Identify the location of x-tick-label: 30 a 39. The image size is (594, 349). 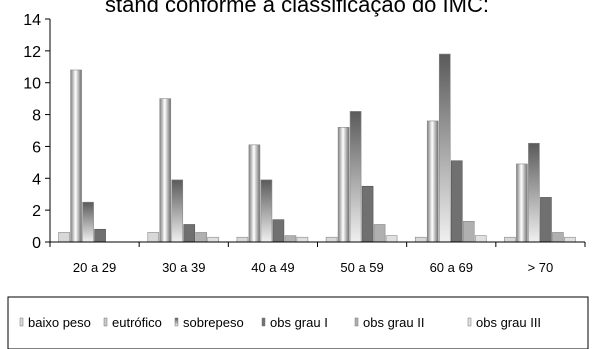
(183, 267).